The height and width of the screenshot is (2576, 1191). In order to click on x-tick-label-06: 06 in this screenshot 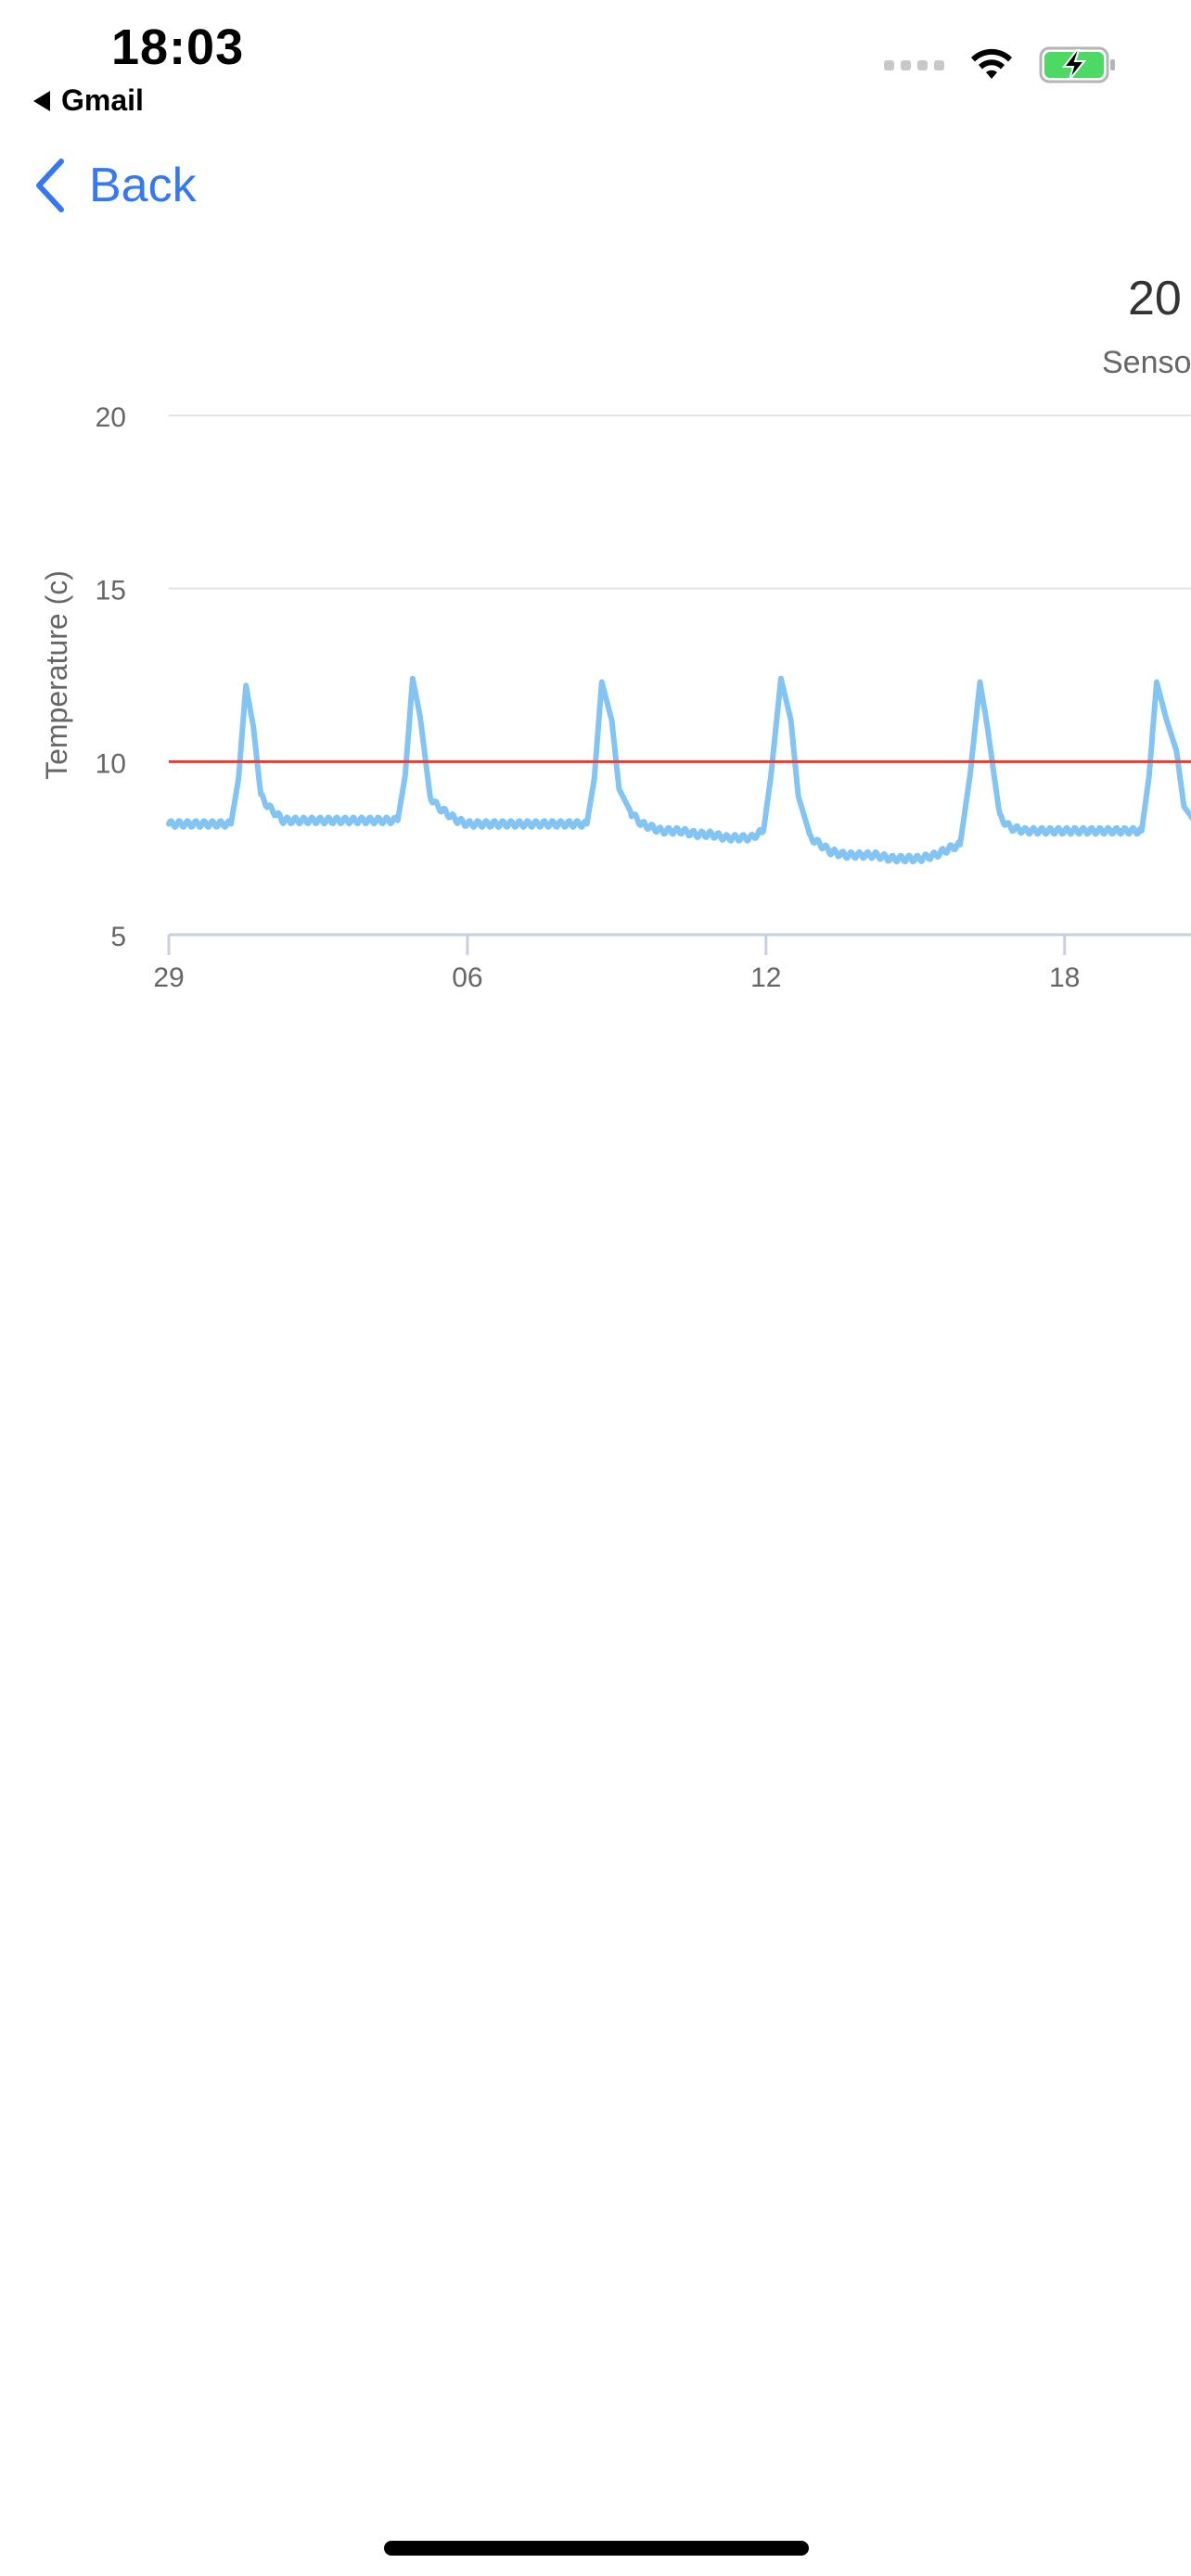, I will do `click(467, 978)`.